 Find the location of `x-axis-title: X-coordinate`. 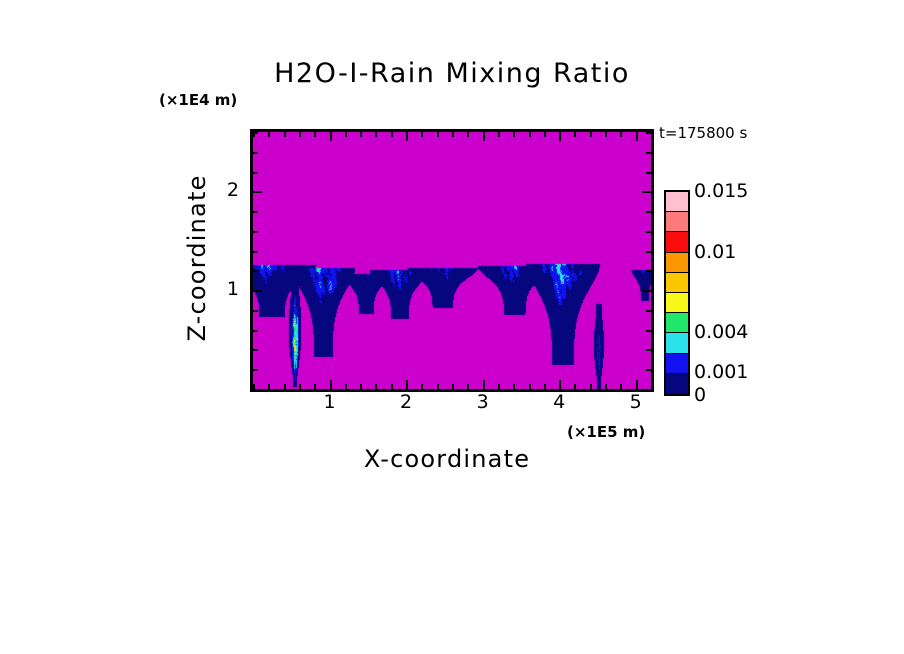

x-axis-title: X-coordinate is located at coordinates (447, 459).